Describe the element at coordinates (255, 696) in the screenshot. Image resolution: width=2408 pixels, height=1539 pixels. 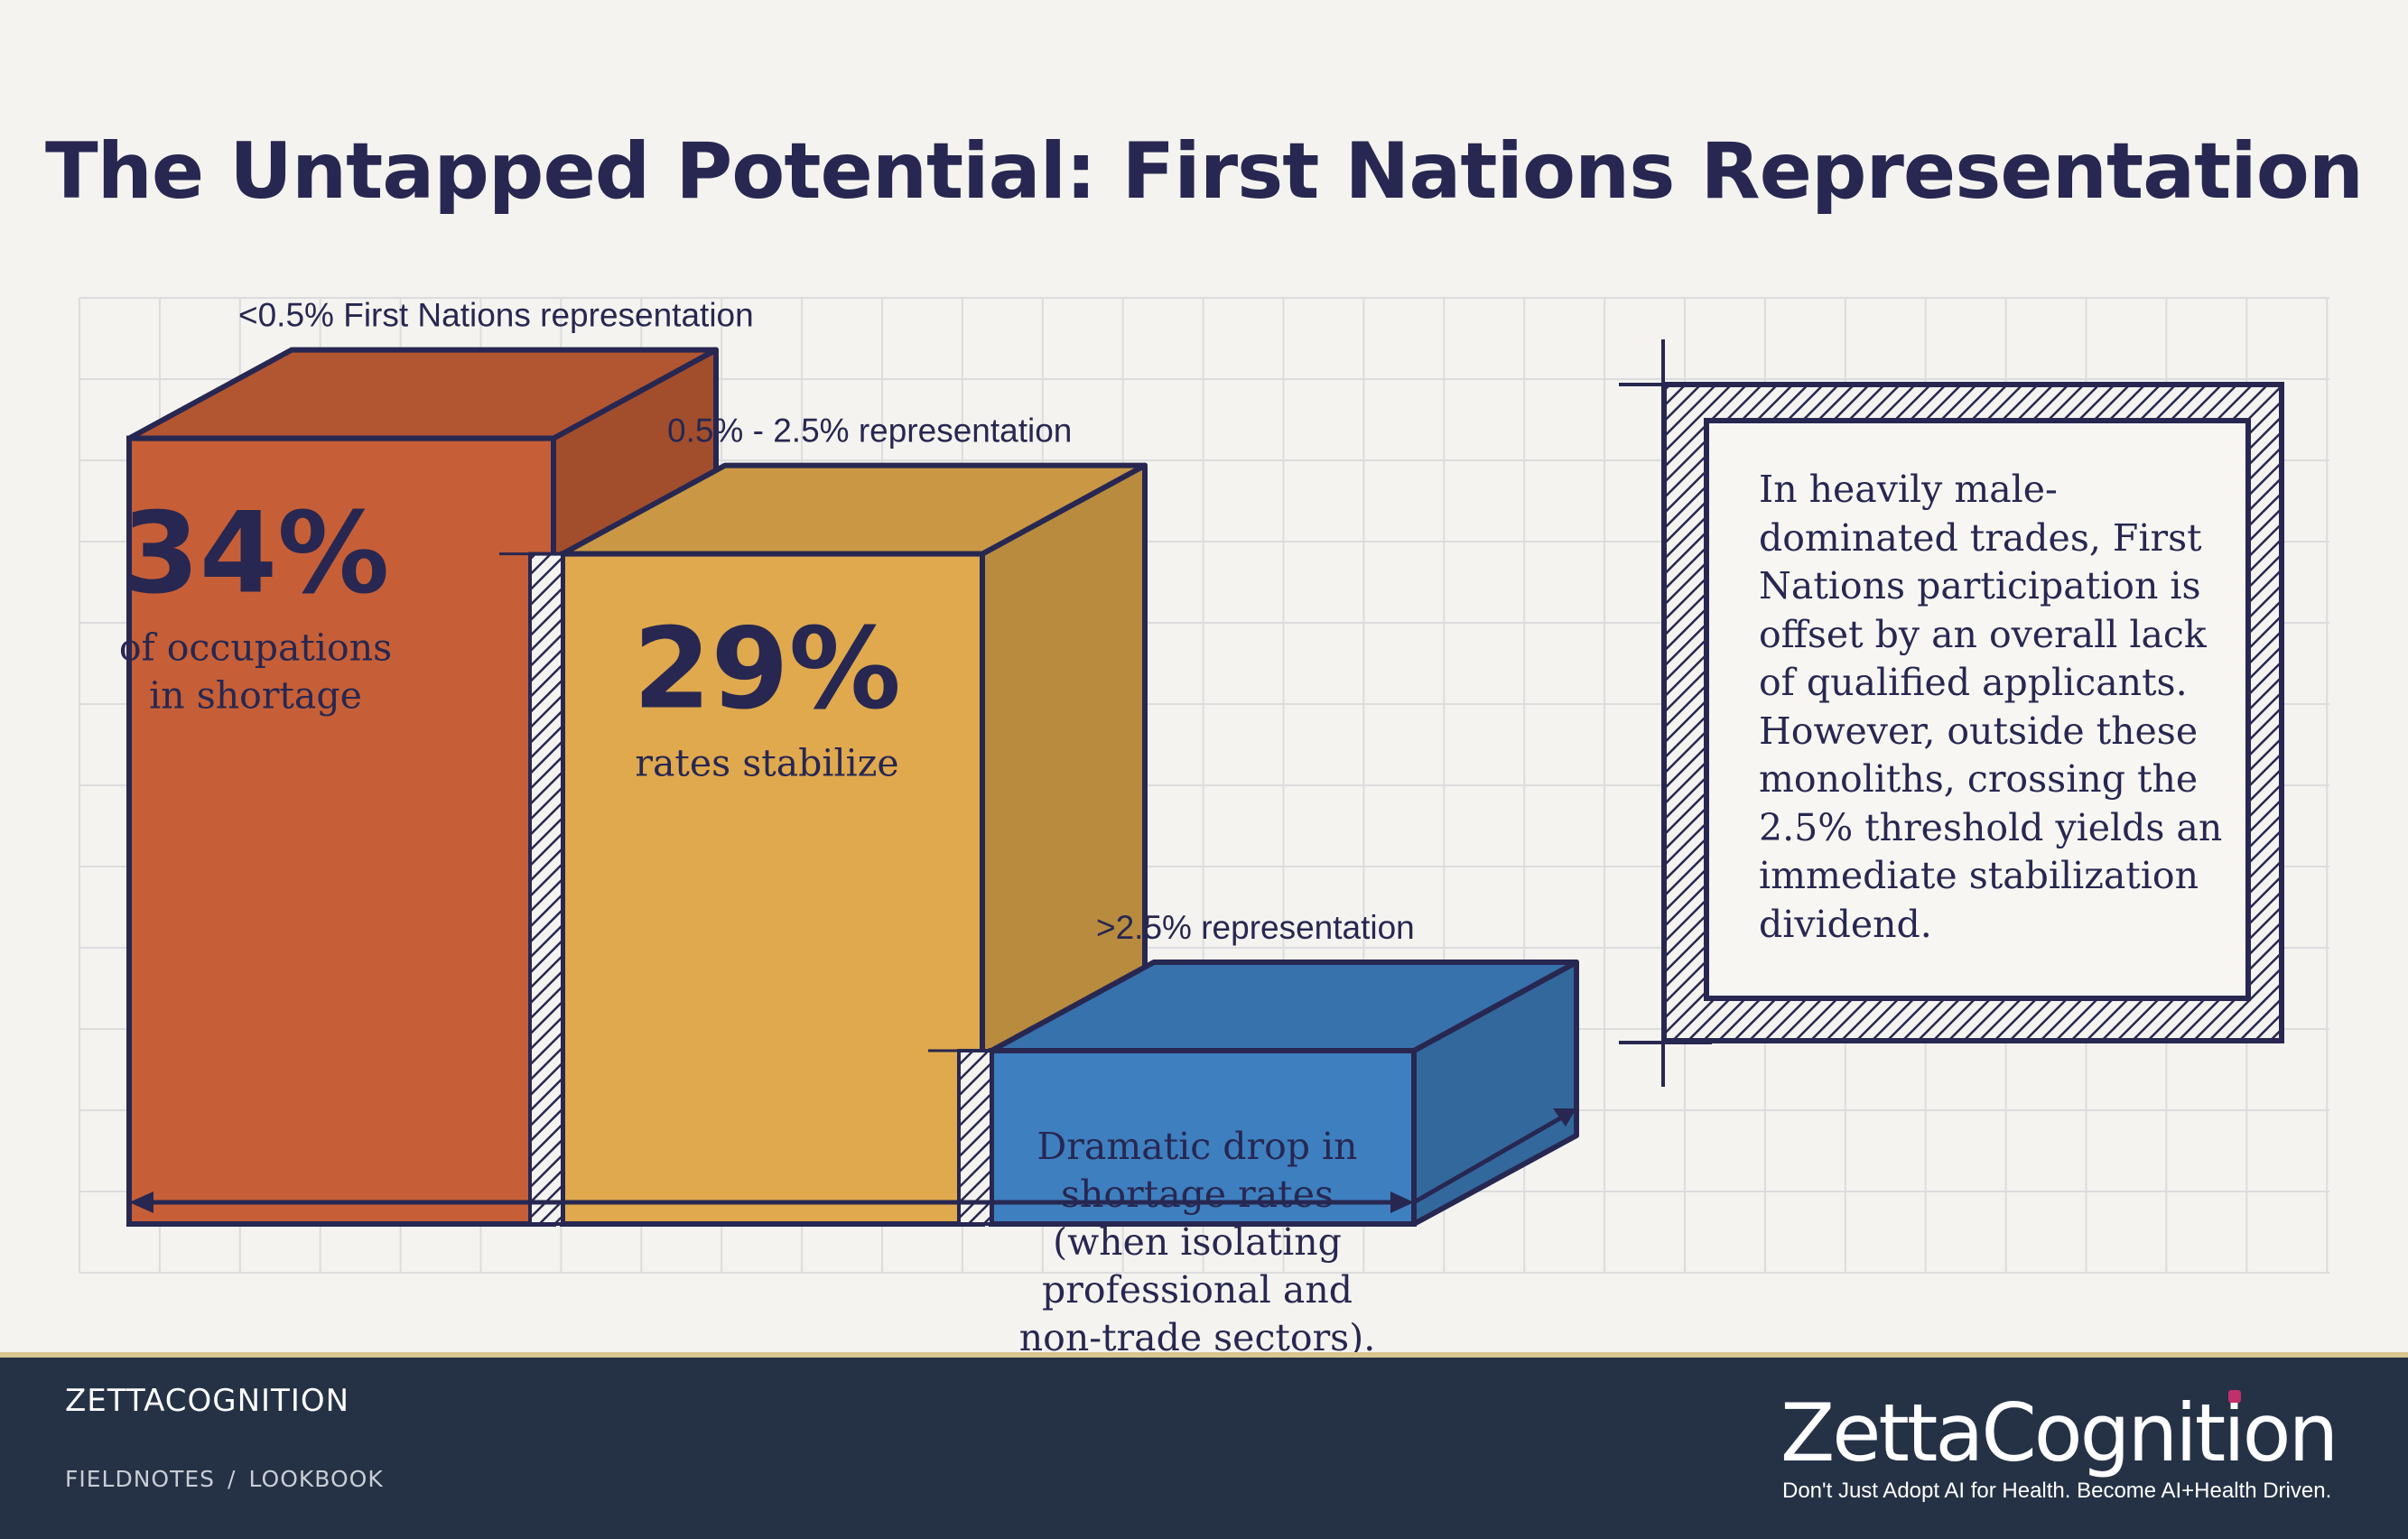
I see `description-line: in shortage` at that location.